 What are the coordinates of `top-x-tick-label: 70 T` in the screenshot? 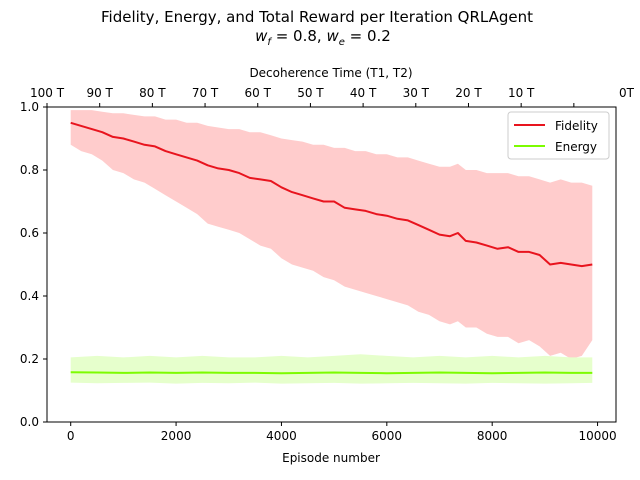 It's located at (205, 93).